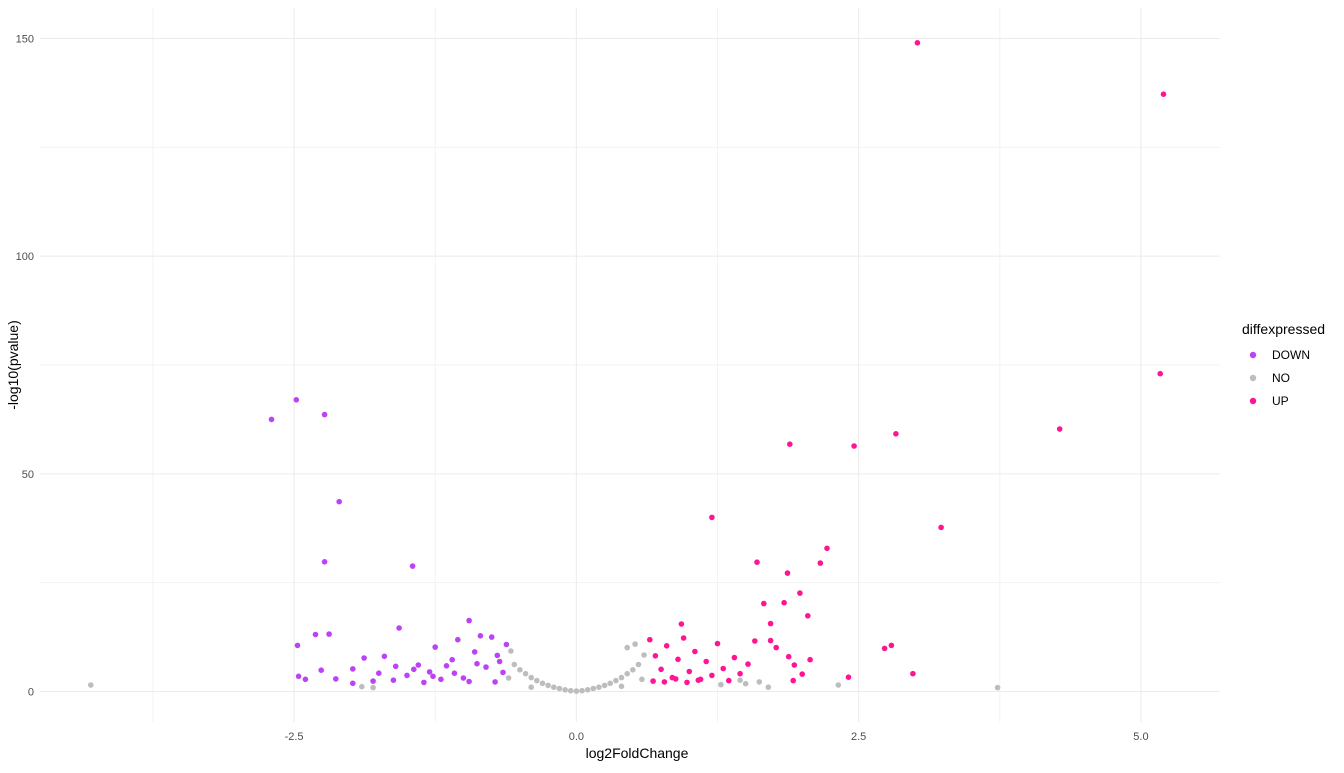  Describe the element at coordinates (1140, 737) in the screenshot. I see `x-tick-label: 5.0` at that location.